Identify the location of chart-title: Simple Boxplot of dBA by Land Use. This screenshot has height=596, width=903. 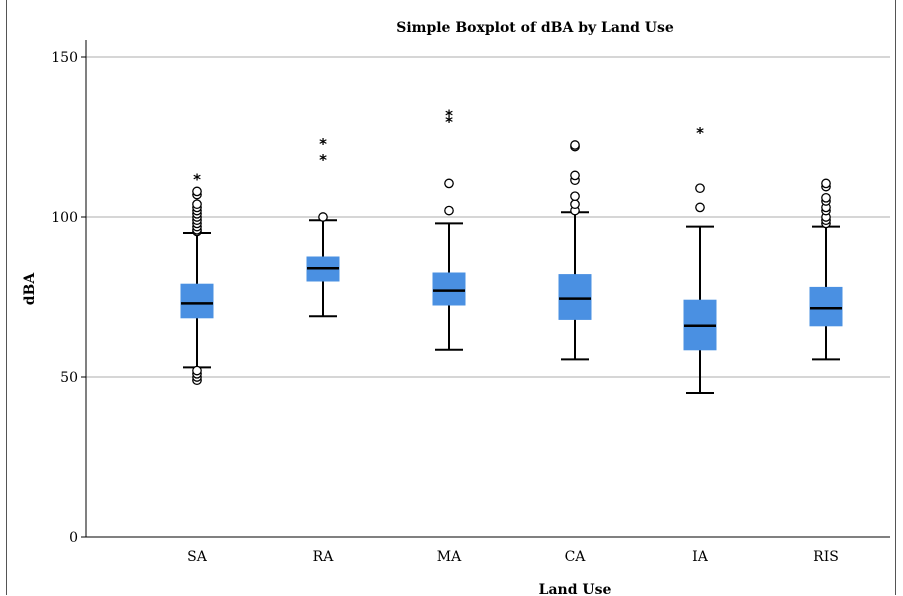
(535, 28).